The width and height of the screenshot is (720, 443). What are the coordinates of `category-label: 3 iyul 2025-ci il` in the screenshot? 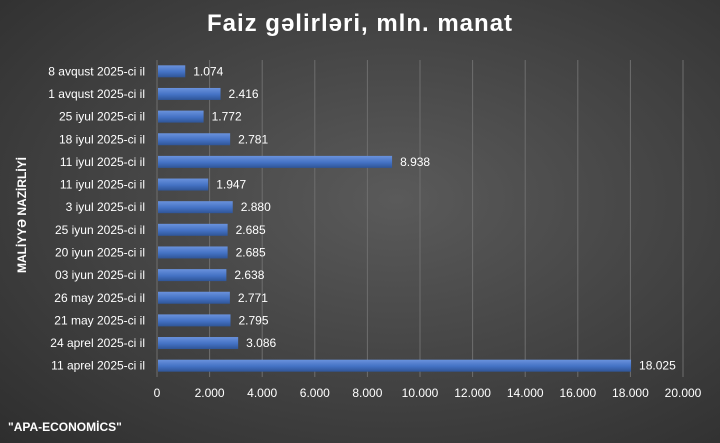 It's located at (105, 207).